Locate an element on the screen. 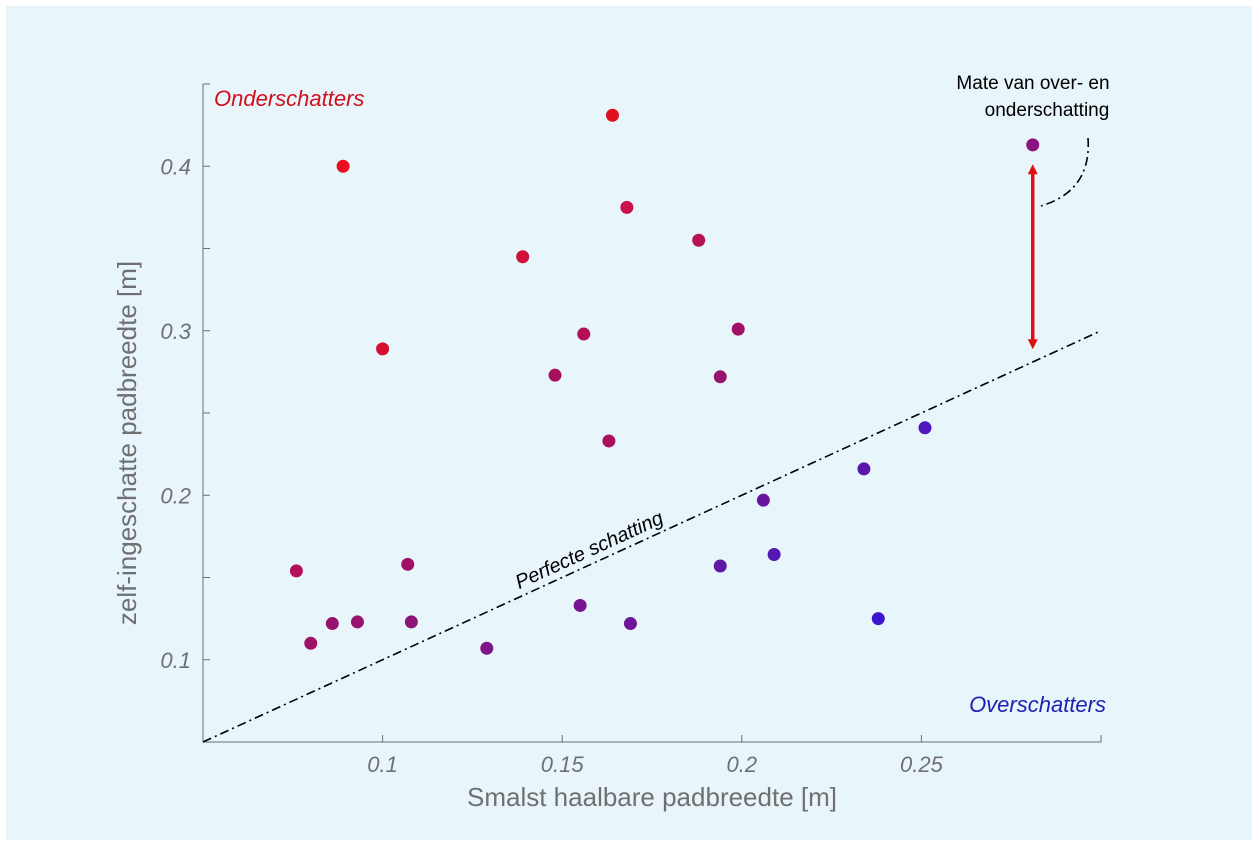 The image size is (1258, 846). overestimators-label: Overschatters is located at coordinates (1037, 704).